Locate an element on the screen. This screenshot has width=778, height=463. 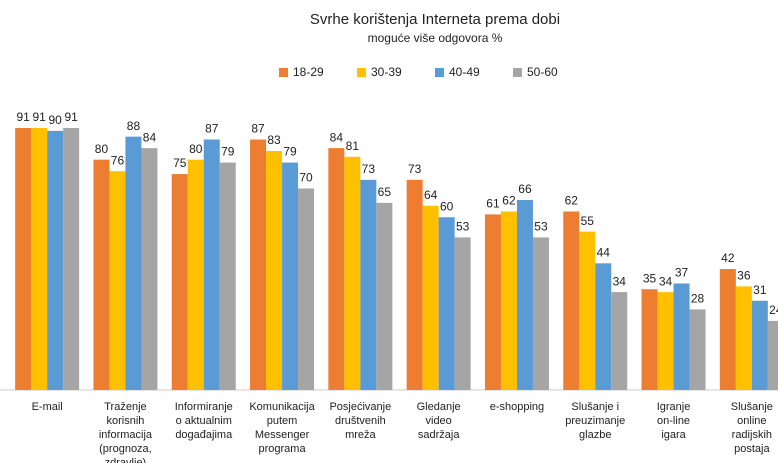
x-tick-label: Slušanje online radijskih postaja is located at coordinates (752, 428).